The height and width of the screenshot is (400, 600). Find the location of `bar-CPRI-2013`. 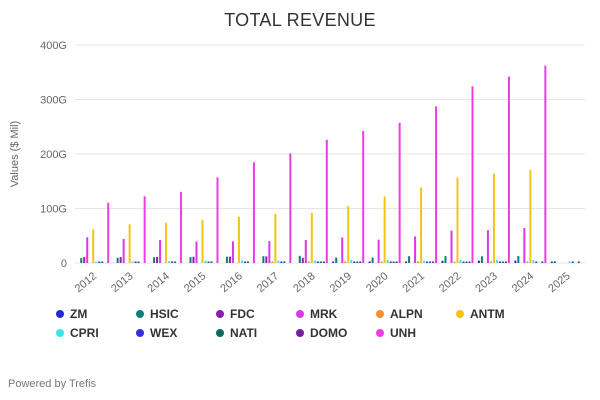

bar-CPRI-2013 is located at coordinates (132, 262).